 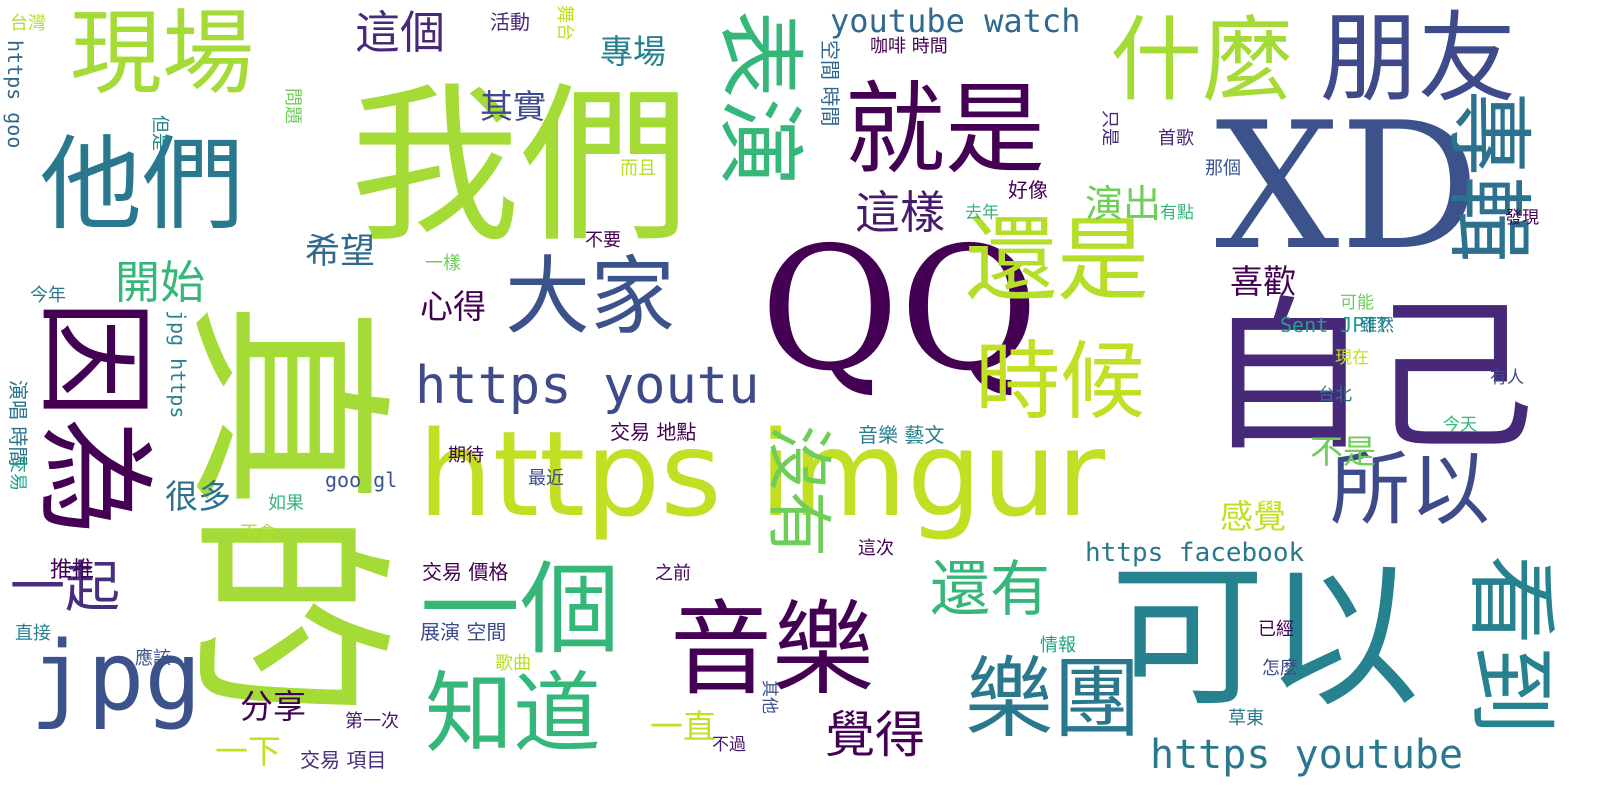 I want to click on cloud-word: 自己, so click(x=1370, y=377).